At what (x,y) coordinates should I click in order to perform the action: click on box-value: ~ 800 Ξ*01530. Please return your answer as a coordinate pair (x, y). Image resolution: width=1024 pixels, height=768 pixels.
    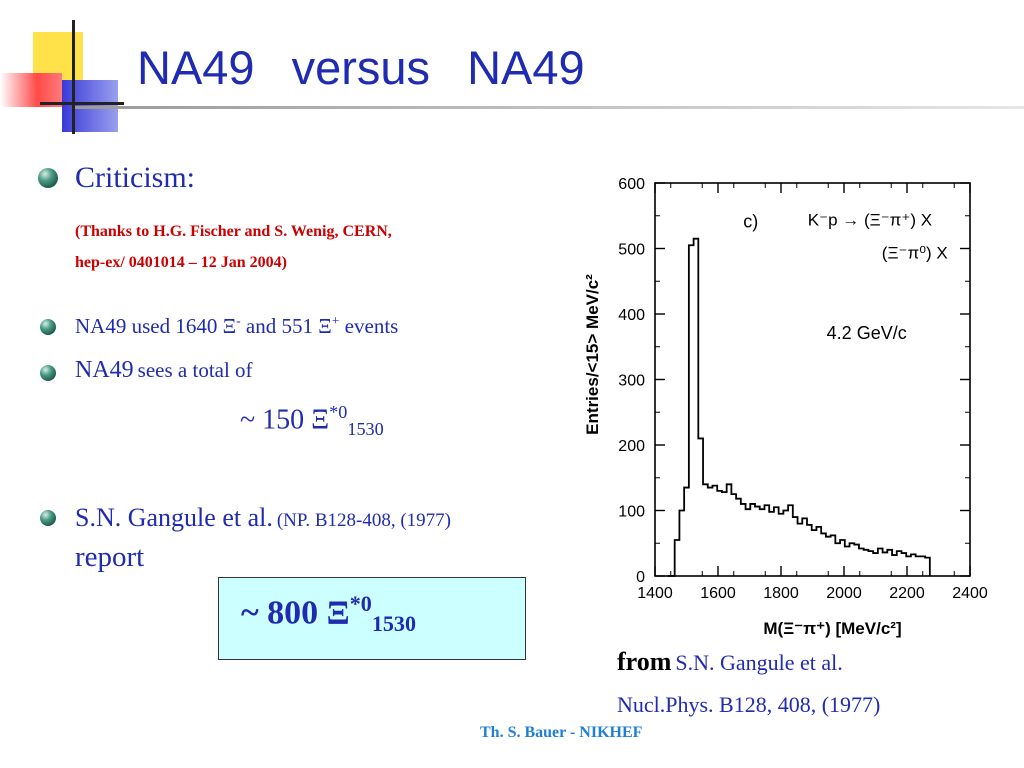
    Looking at the image, I should click on (328, 614).